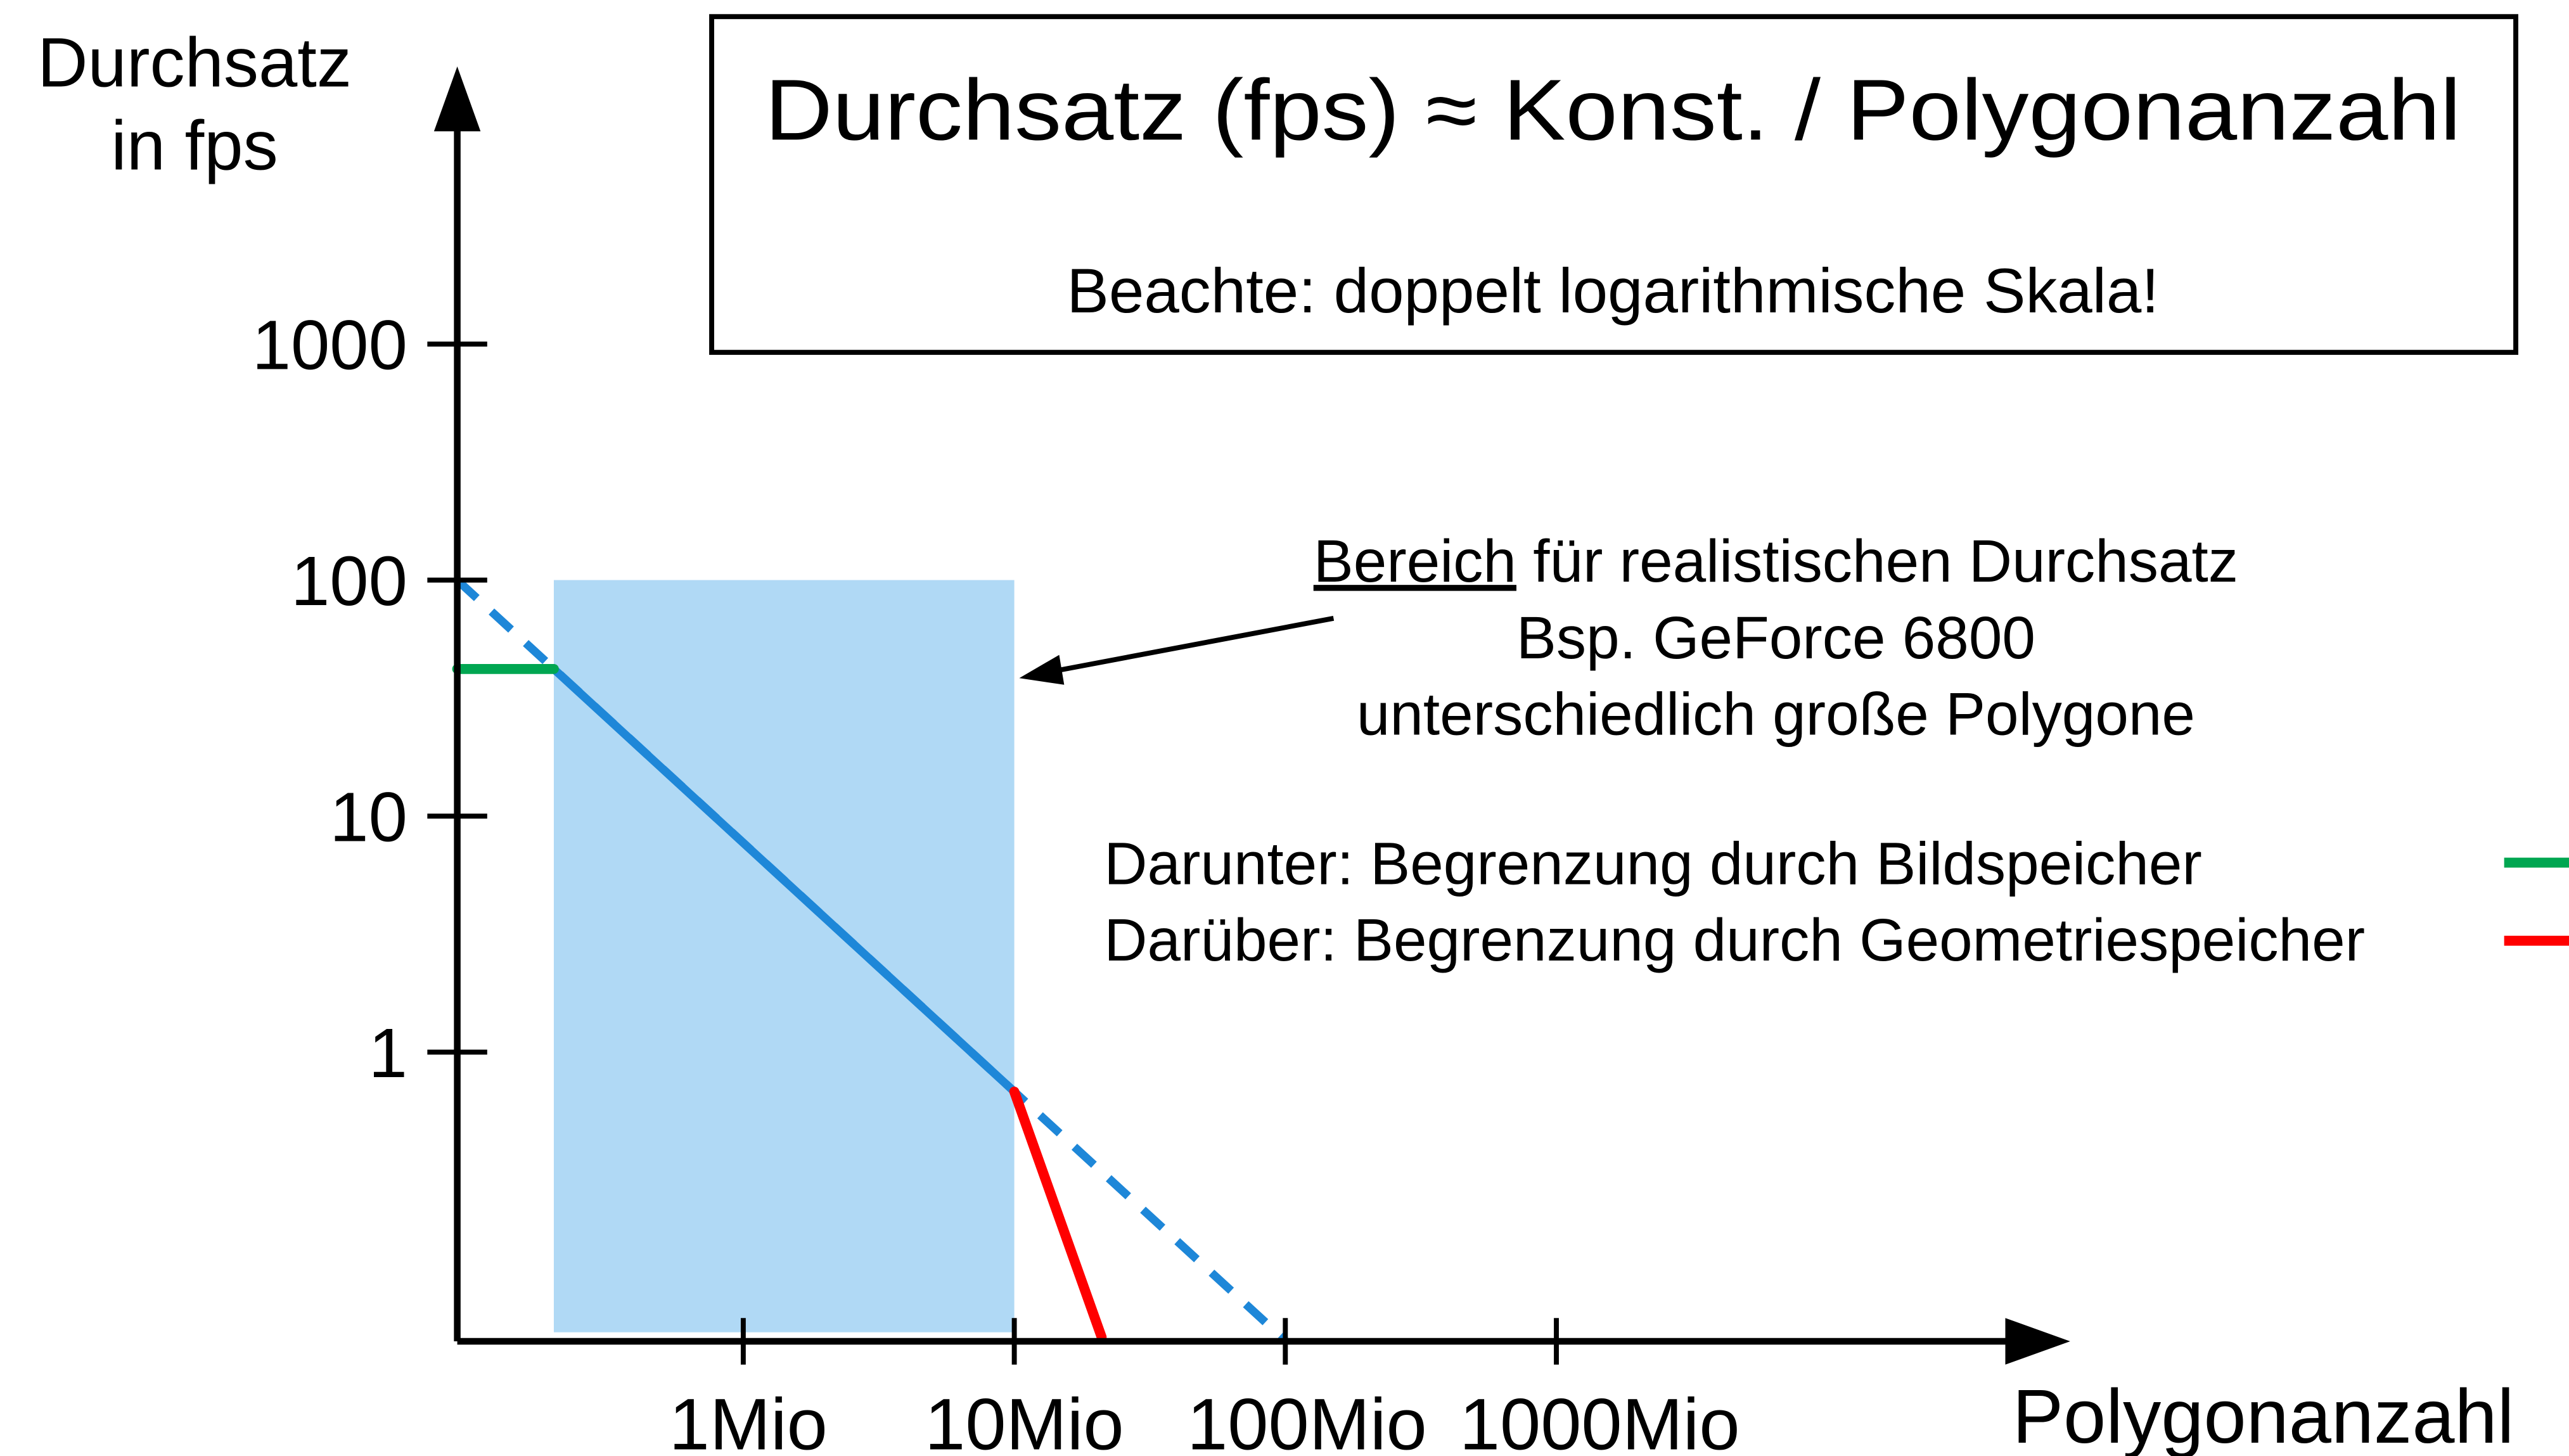 Image resolution: width=2569 pixels, height=1456 pixels. What do you see at coordinates (1197, 644) in the screenshot?
I see `annotation-arrow` at bounding box center [1197, 644].